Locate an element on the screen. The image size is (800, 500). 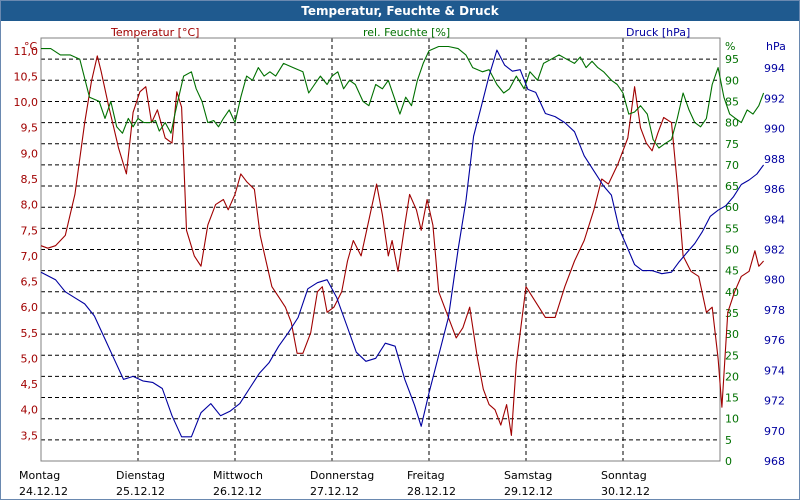
humidity-unit-label: % is located at coordinates (730, 46).